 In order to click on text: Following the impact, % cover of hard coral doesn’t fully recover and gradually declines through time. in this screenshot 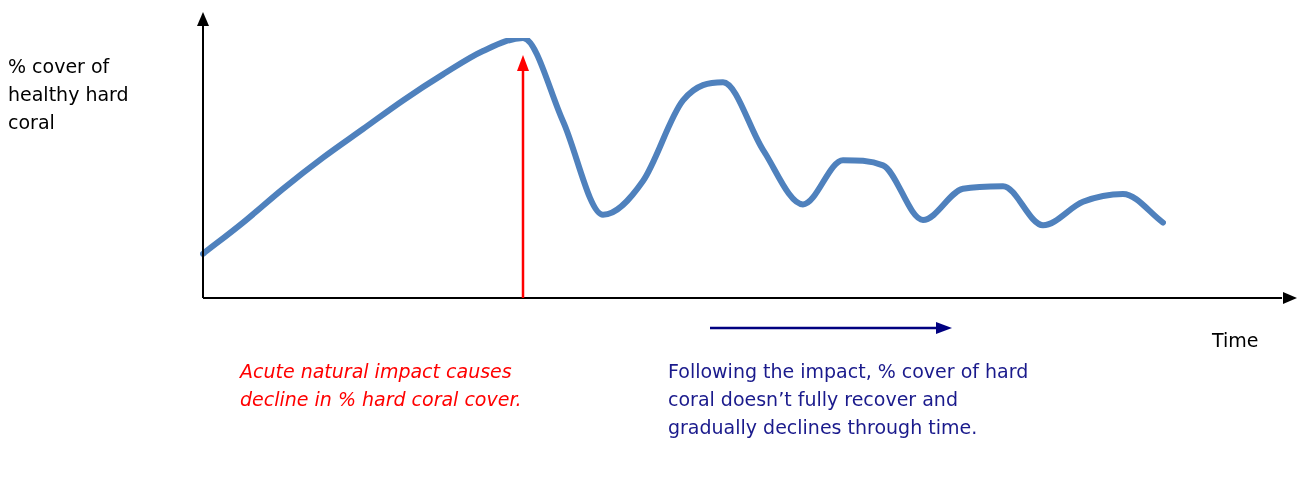, I will do `click(849, 399)`.